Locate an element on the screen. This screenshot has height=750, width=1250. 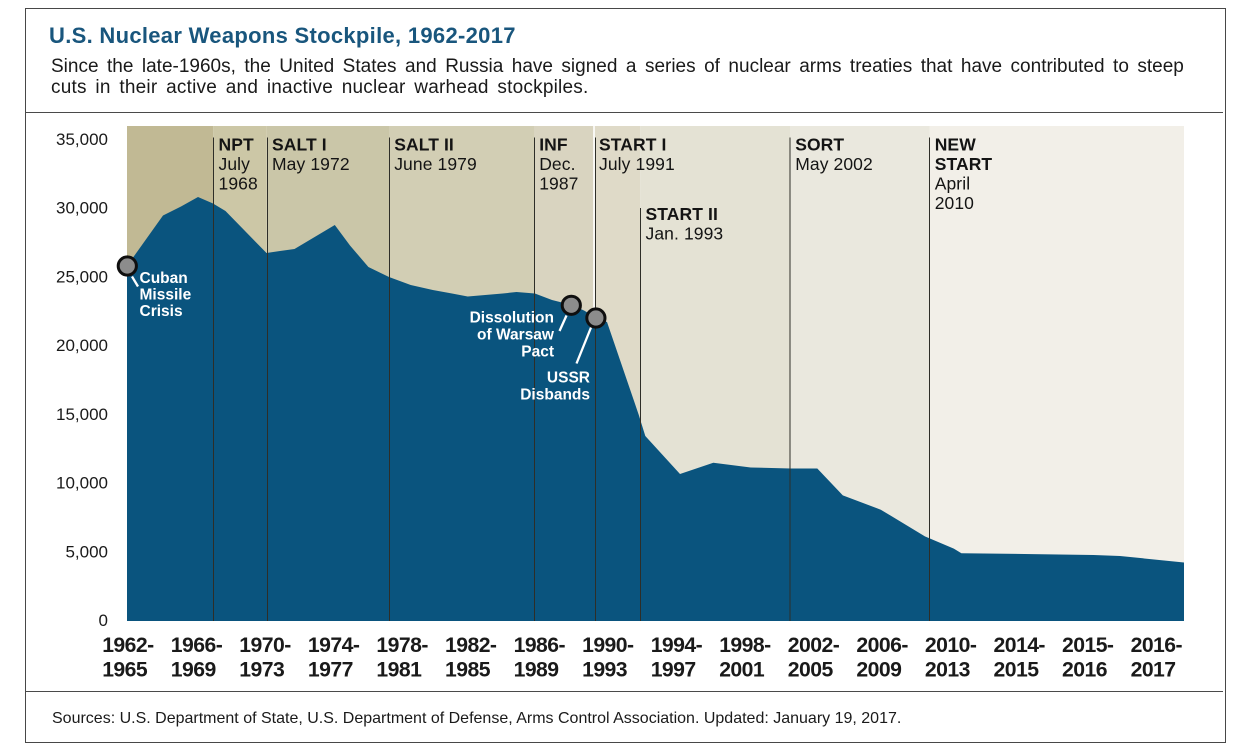
svg-text: 1978- is located at coordinates (402, 645).